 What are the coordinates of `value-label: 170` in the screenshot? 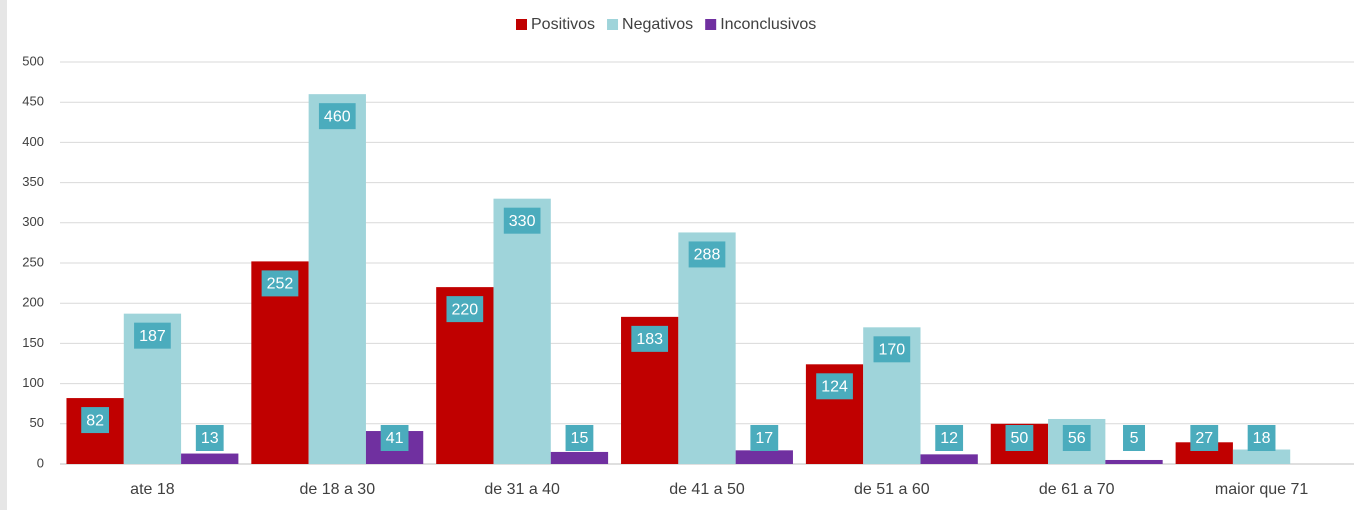 It's located at (892, 350).